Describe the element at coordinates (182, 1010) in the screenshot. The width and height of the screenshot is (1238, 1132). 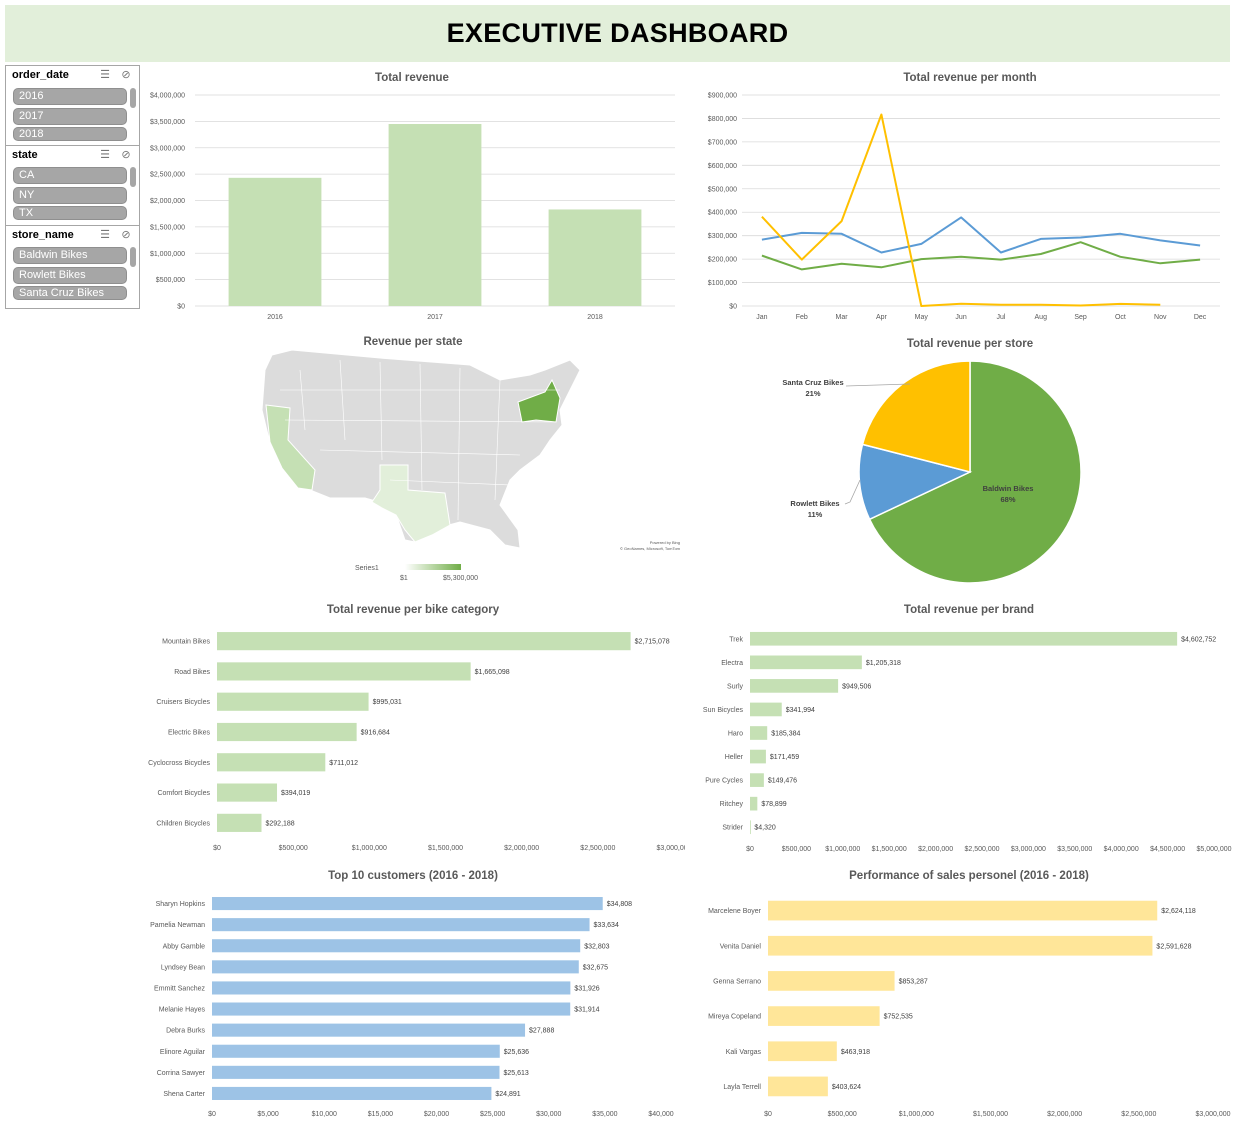
I see `category-label: Melanie Hayes` at that location.